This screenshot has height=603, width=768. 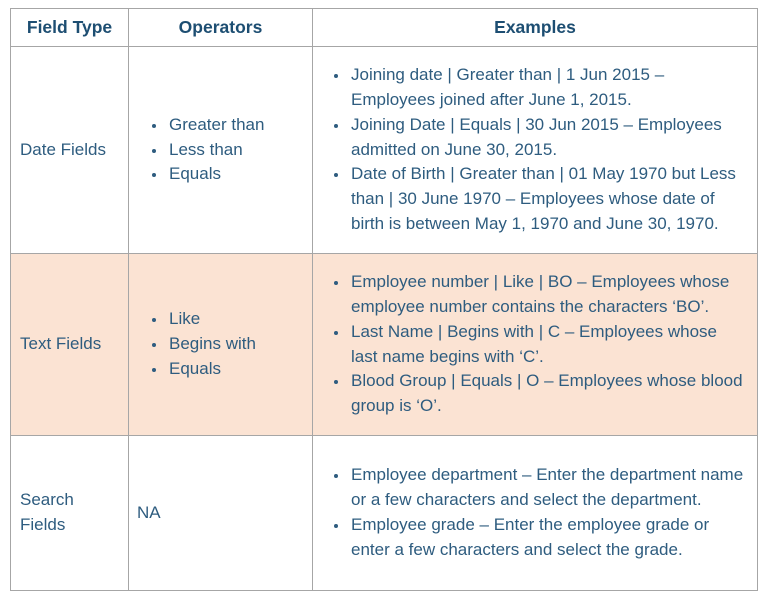 What do you see at coordinates (236, 319) in the screenshot?
I see `operator-item: Like` at bounding box center [236, 319].